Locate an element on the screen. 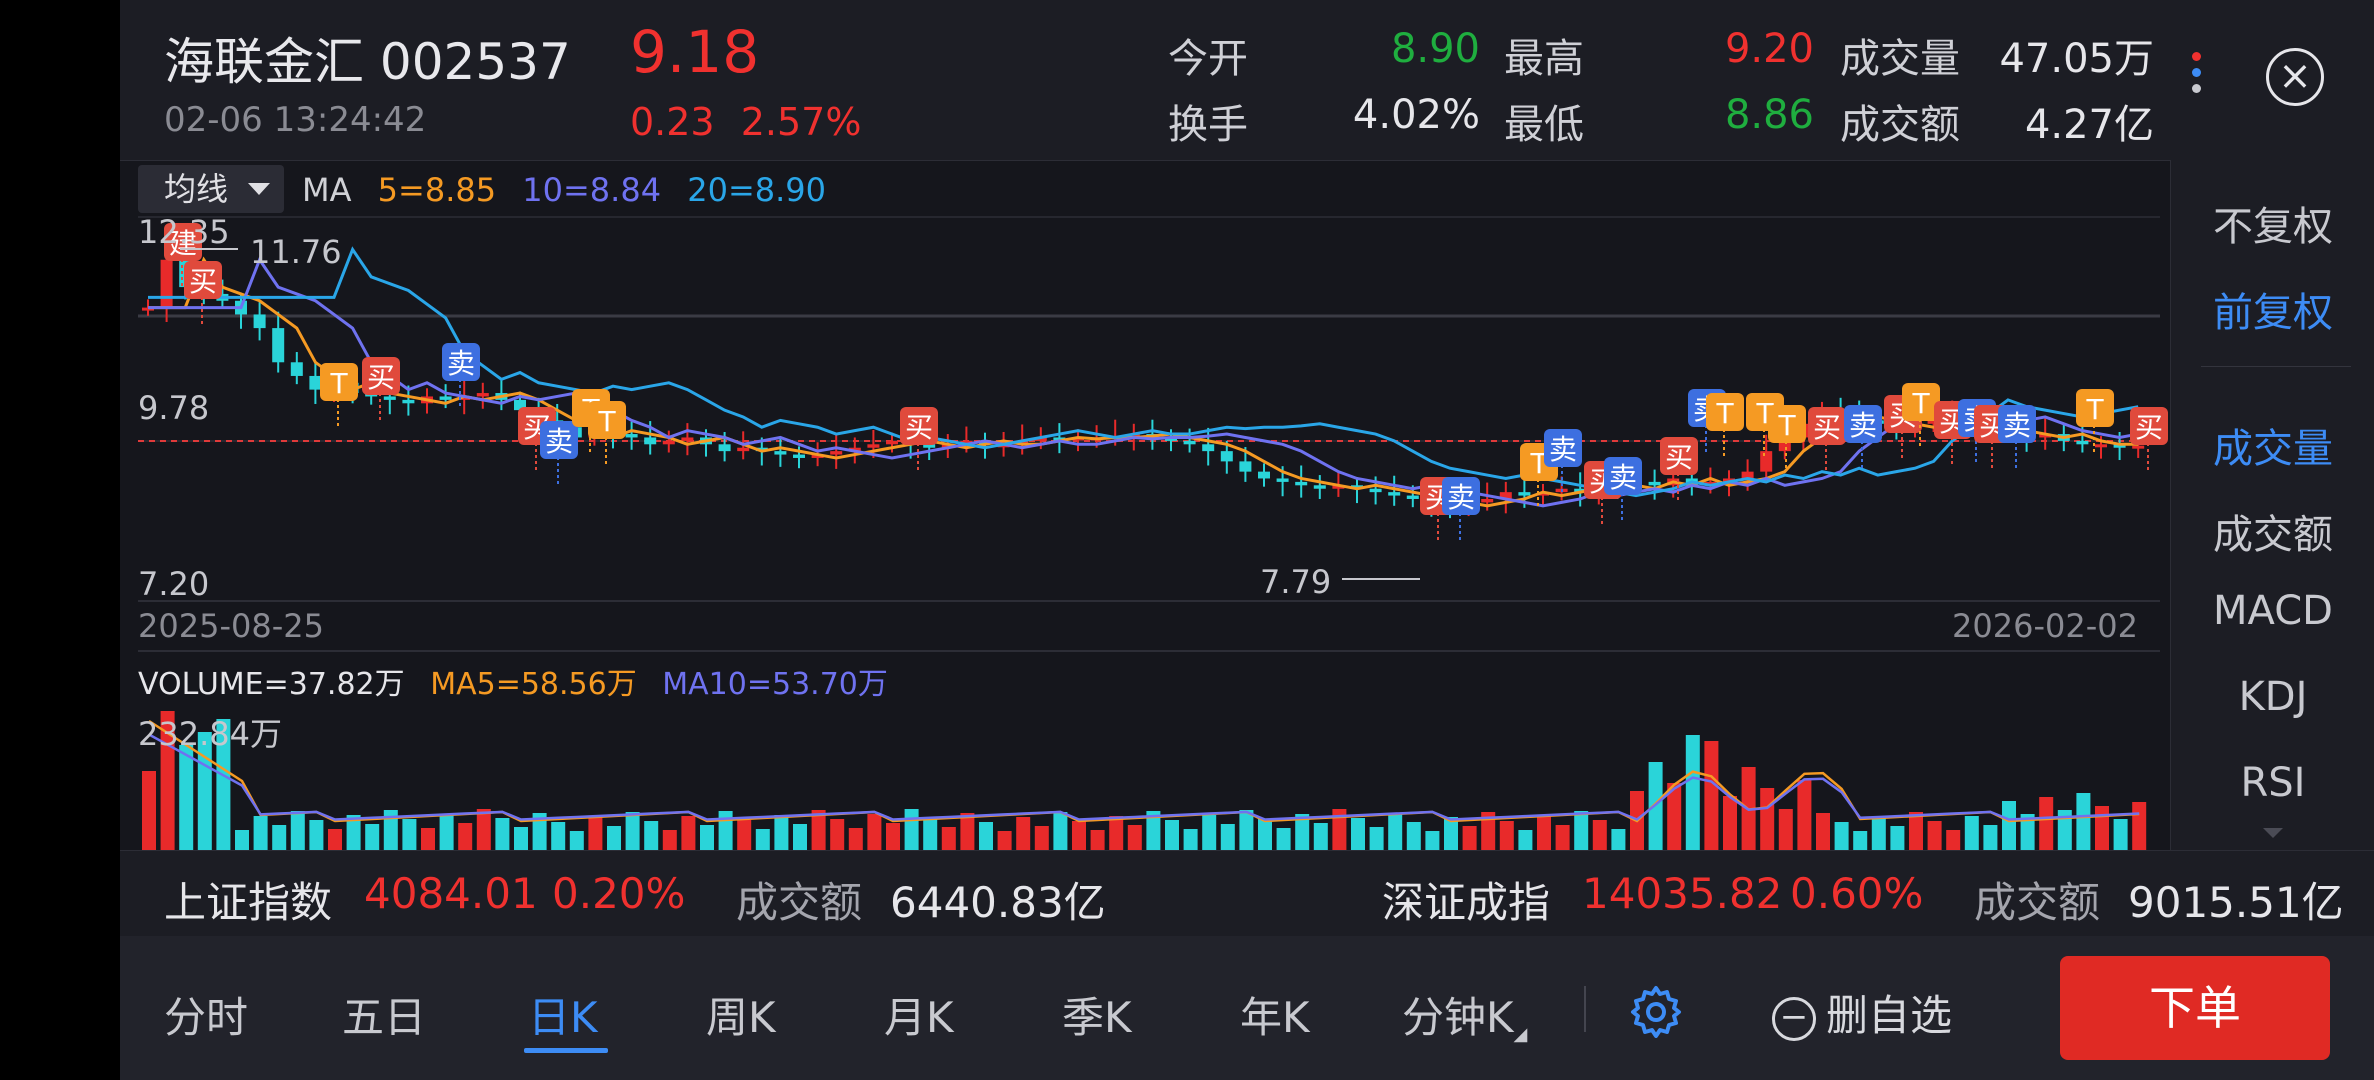  stock-name: 海联金汇 is located at coordinates (264, 62).